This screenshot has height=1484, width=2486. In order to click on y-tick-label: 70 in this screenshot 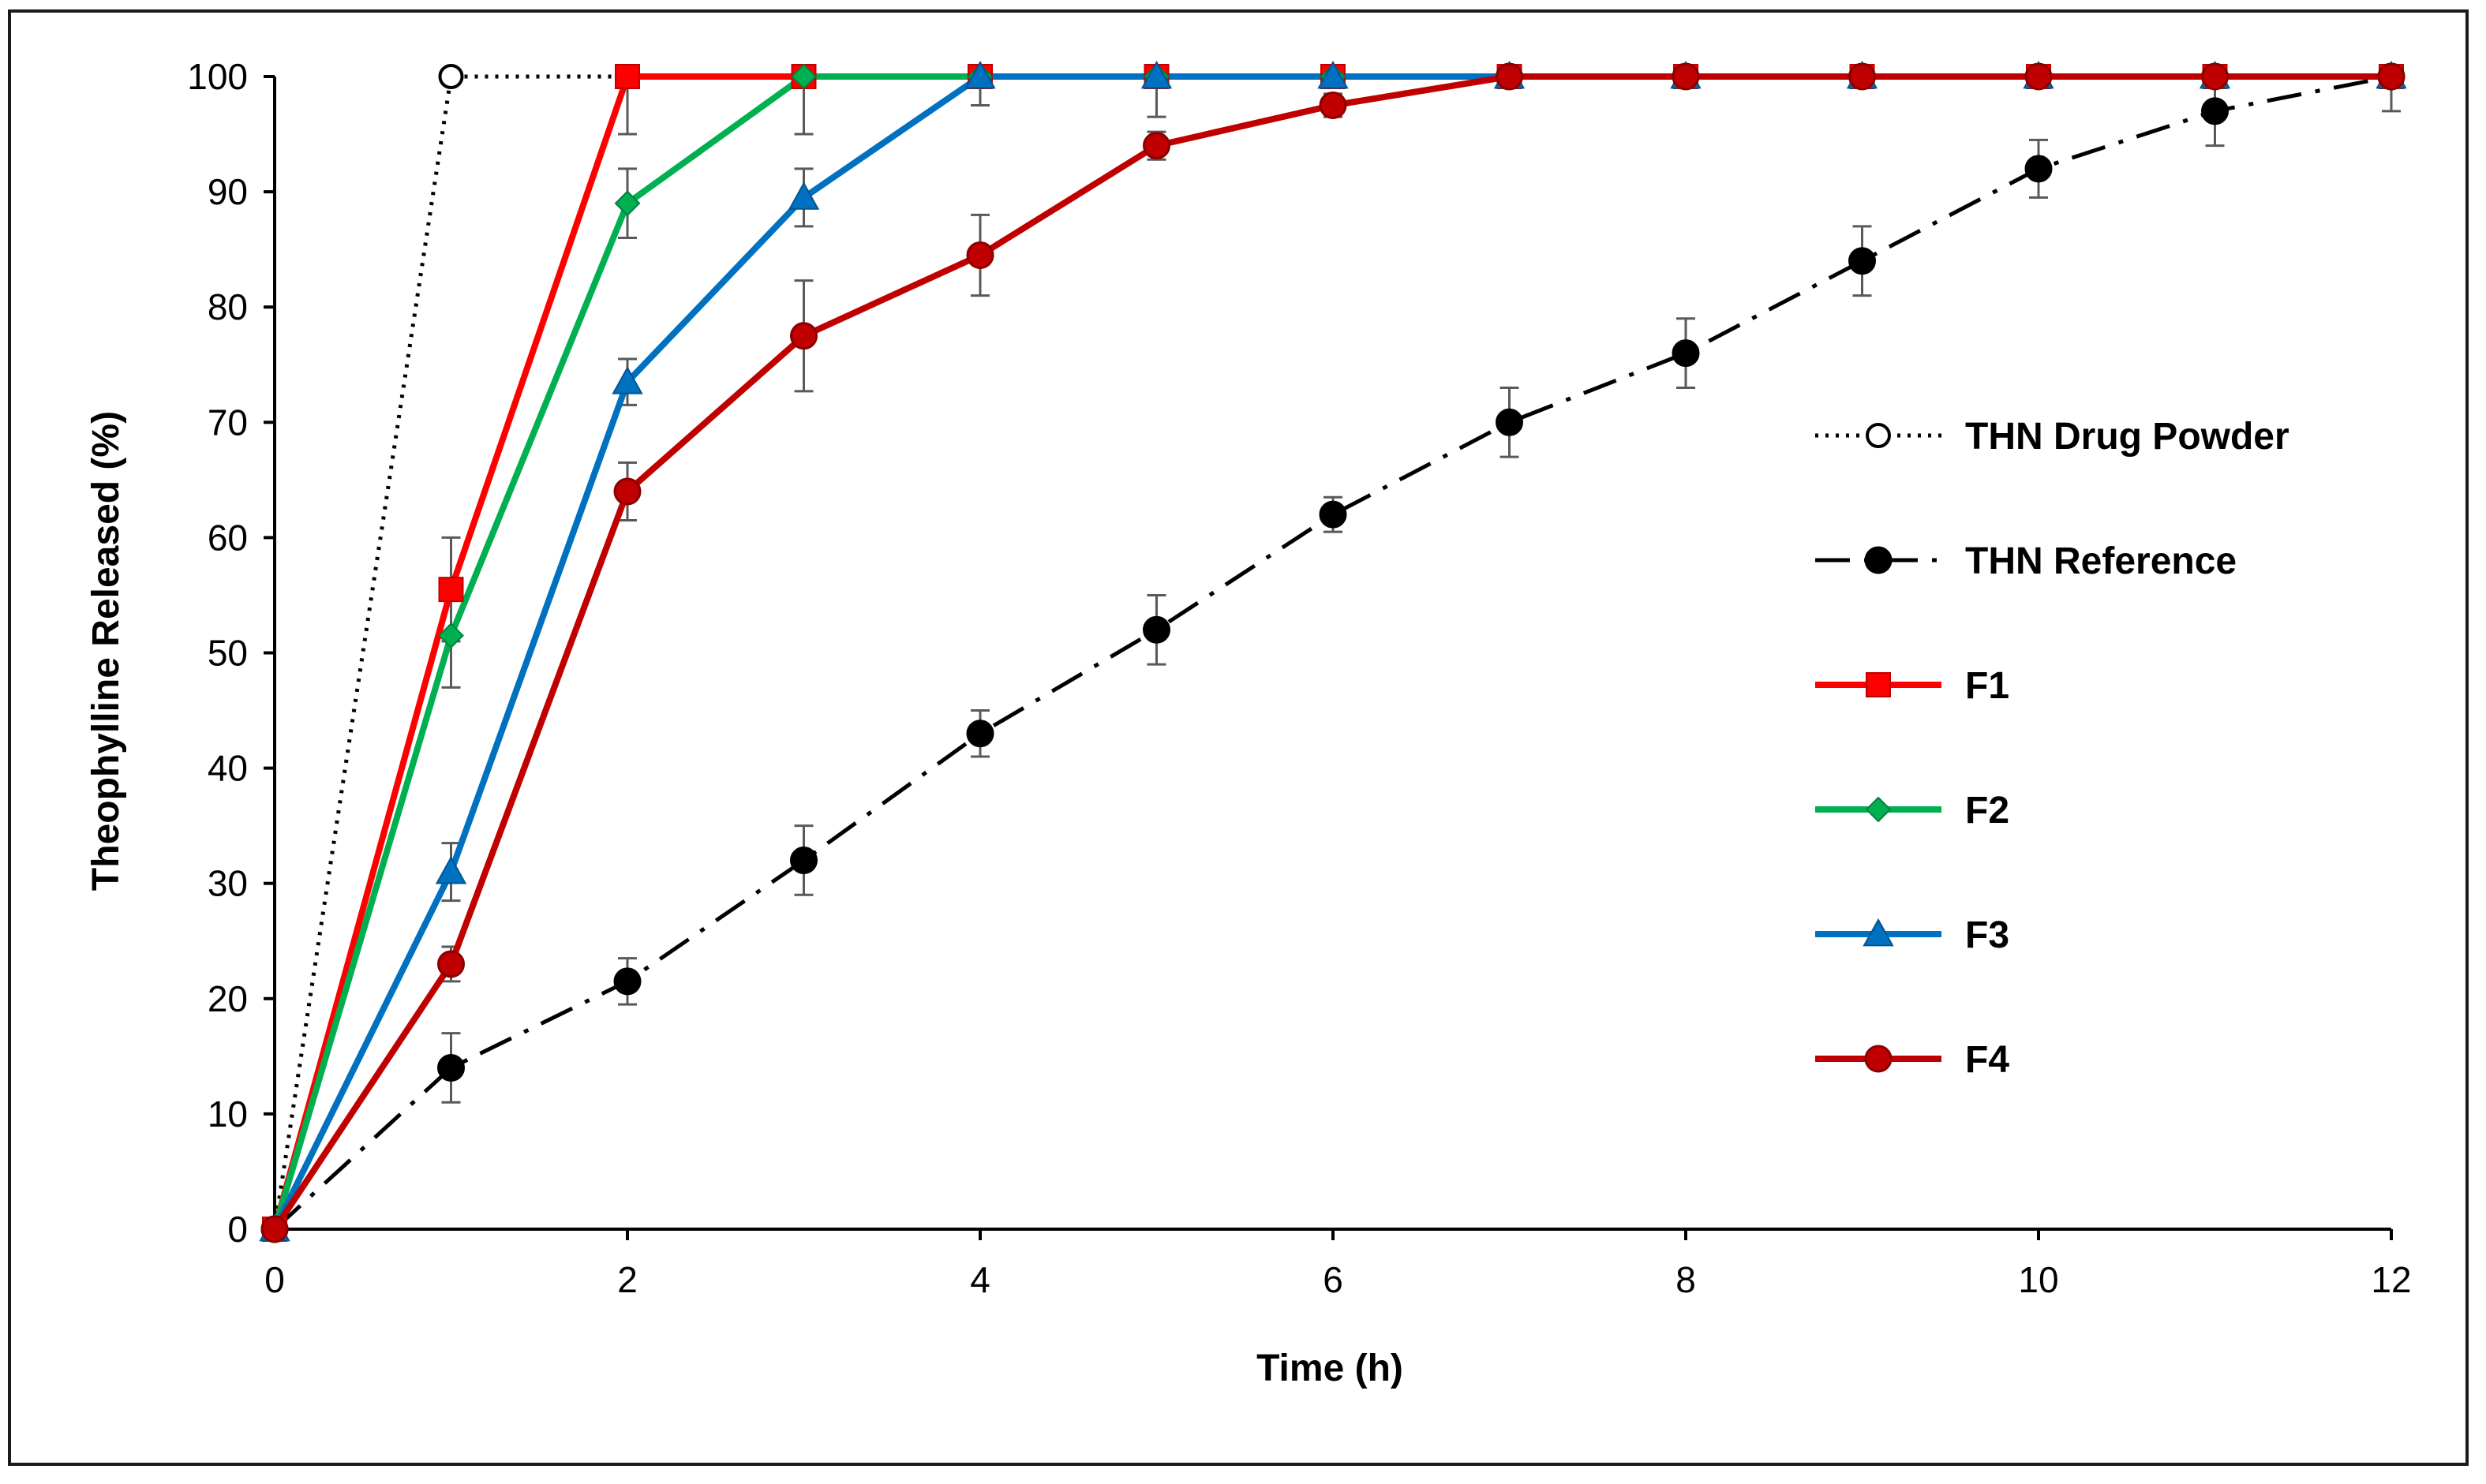, I will do `click(228, 422)`.